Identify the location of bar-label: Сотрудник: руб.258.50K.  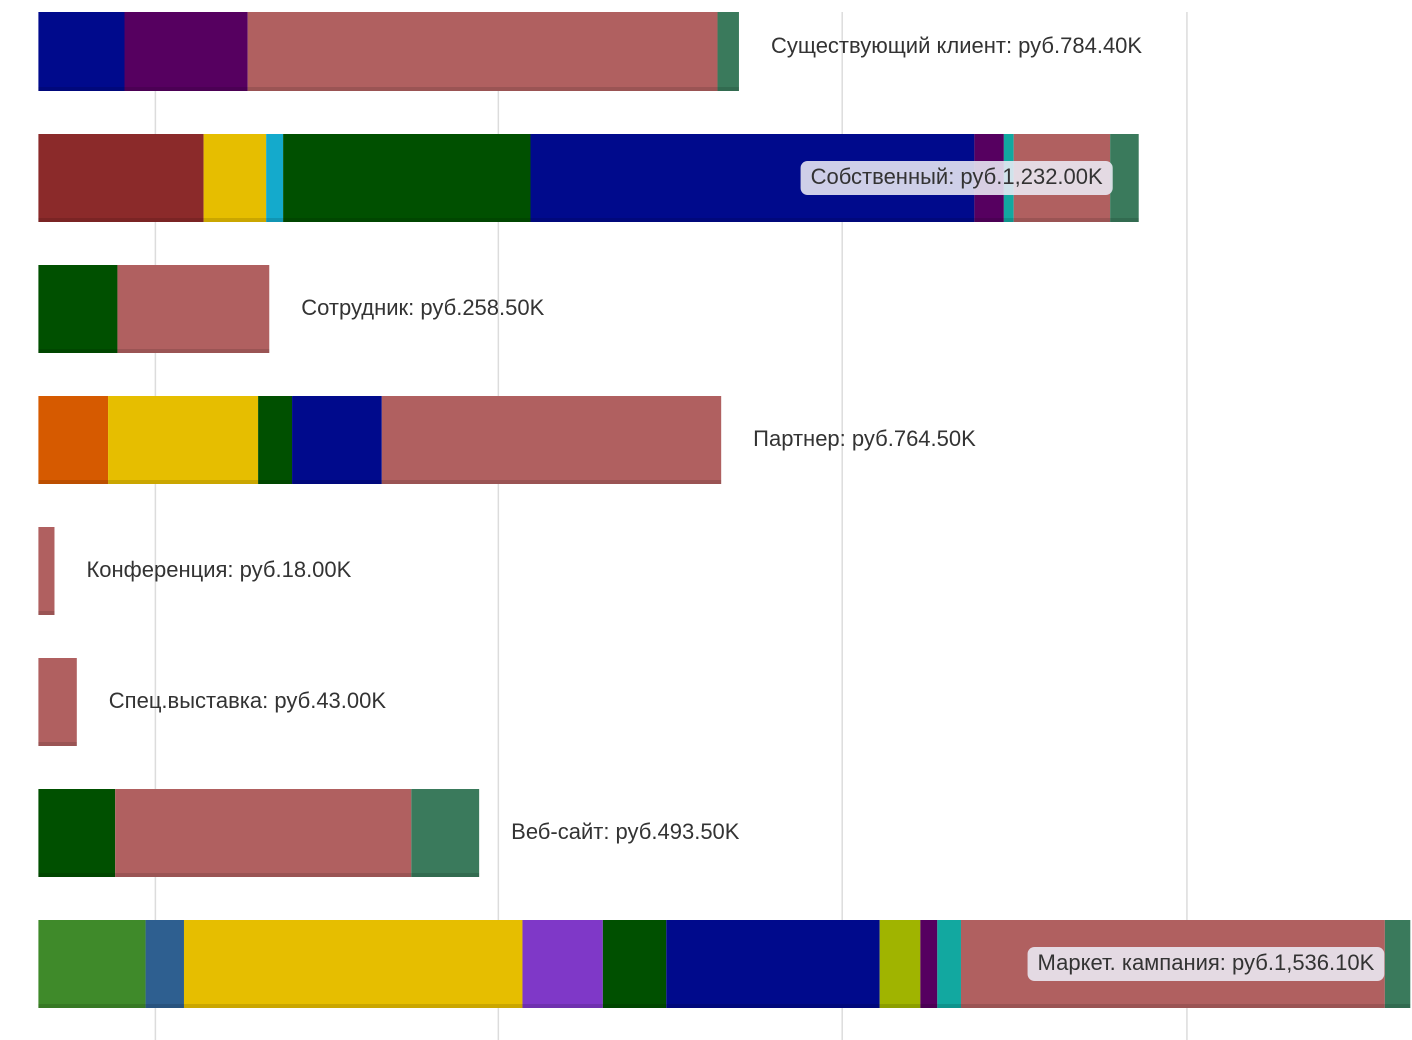
(422, 307).